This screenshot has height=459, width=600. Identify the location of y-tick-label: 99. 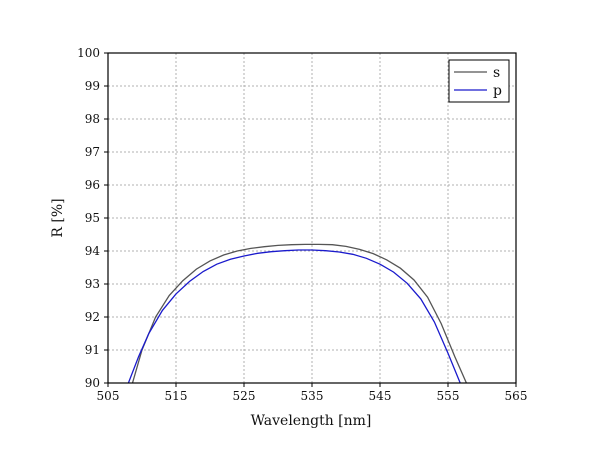
(92, 86).